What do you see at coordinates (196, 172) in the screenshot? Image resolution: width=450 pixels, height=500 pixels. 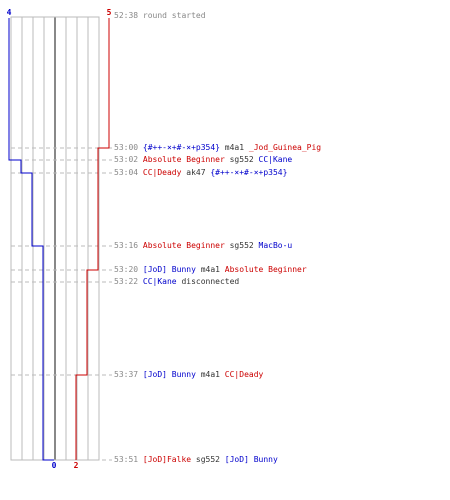 I see `event-text: ak47` at bounding box center [196, 172].